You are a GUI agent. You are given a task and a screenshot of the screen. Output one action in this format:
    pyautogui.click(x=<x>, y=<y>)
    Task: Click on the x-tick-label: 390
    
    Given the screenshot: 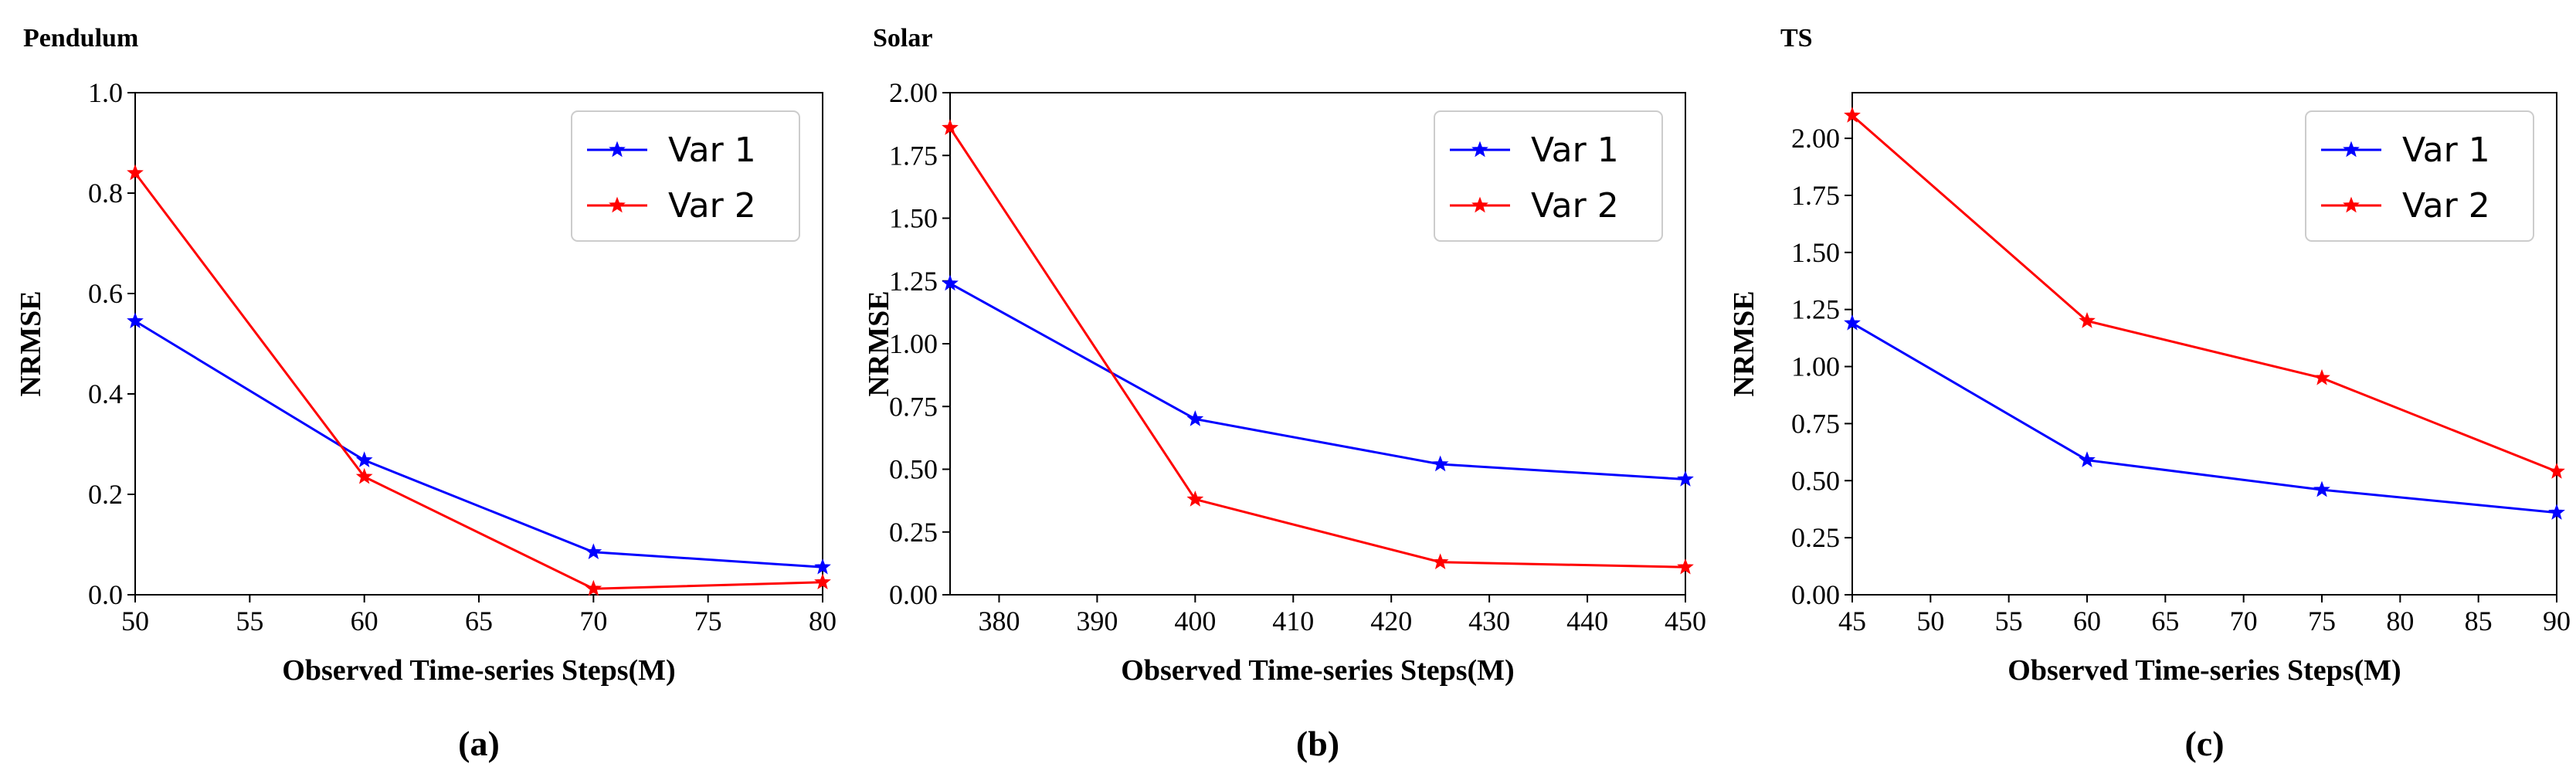 What is the action you would take?
    pyautogui.click(x=1097, y=621)
    